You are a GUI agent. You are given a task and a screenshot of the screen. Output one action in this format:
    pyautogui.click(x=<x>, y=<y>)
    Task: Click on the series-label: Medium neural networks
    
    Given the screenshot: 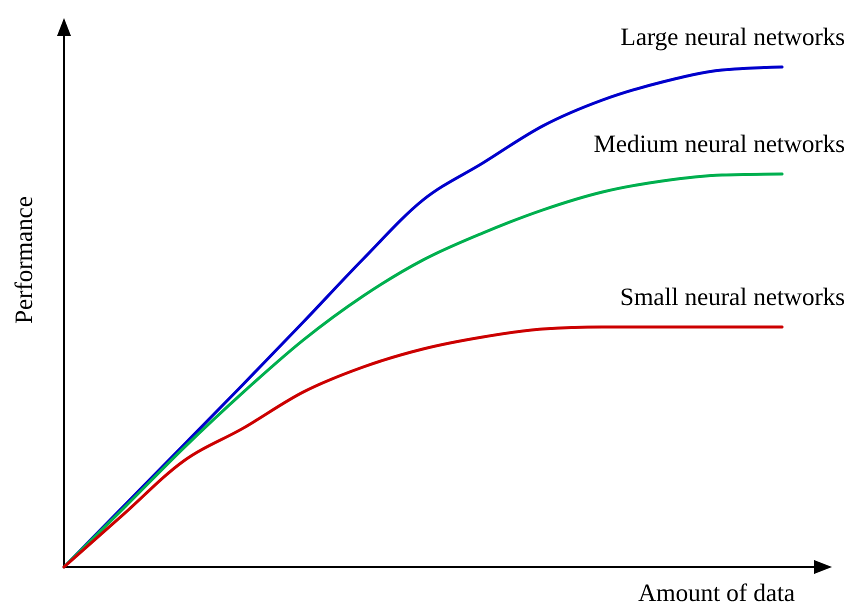 What is the action you would take?
    pyautogui.click(x=719, y=144)
    